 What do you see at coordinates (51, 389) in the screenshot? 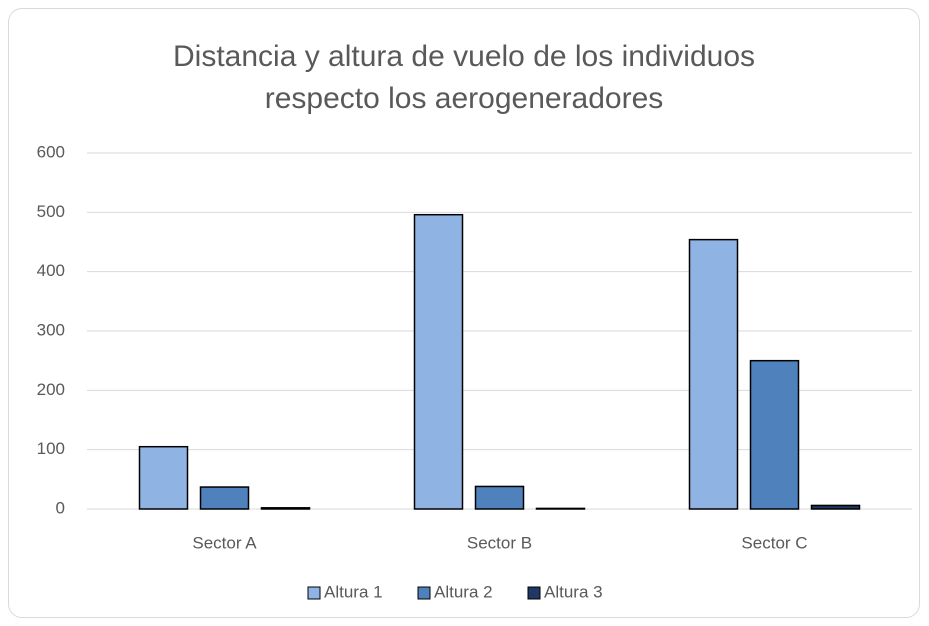
I see `y-tick-label: 200` at bounding box center [51, 389].